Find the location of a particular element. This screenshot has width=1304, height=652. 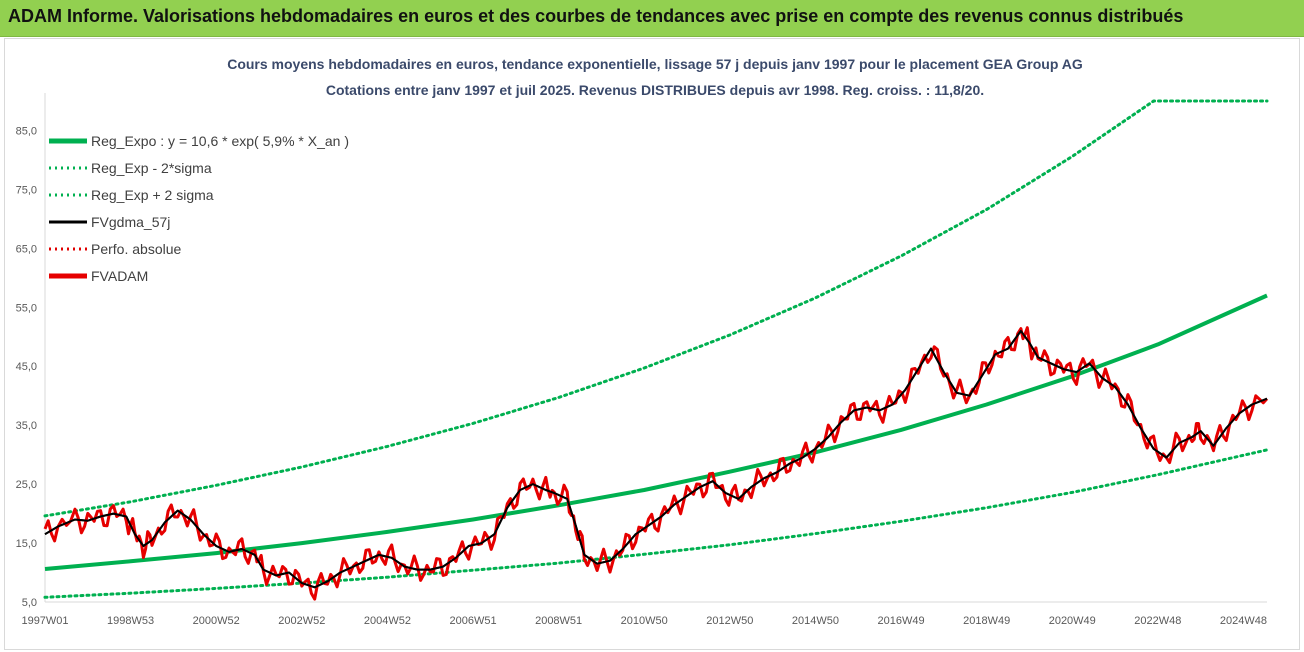

x-tick-label: 2016W49 is located at coordinates (900, 621).